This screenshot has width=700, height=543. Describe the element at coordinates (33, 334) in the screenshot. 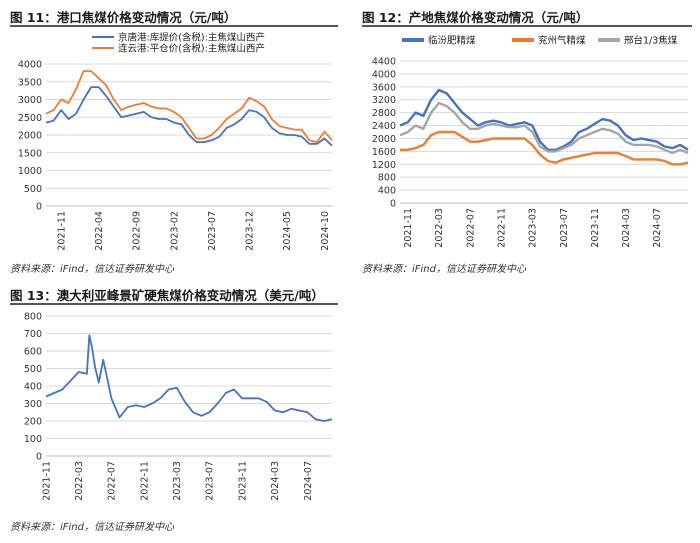

I see `y-tick-label: 700` at that location.